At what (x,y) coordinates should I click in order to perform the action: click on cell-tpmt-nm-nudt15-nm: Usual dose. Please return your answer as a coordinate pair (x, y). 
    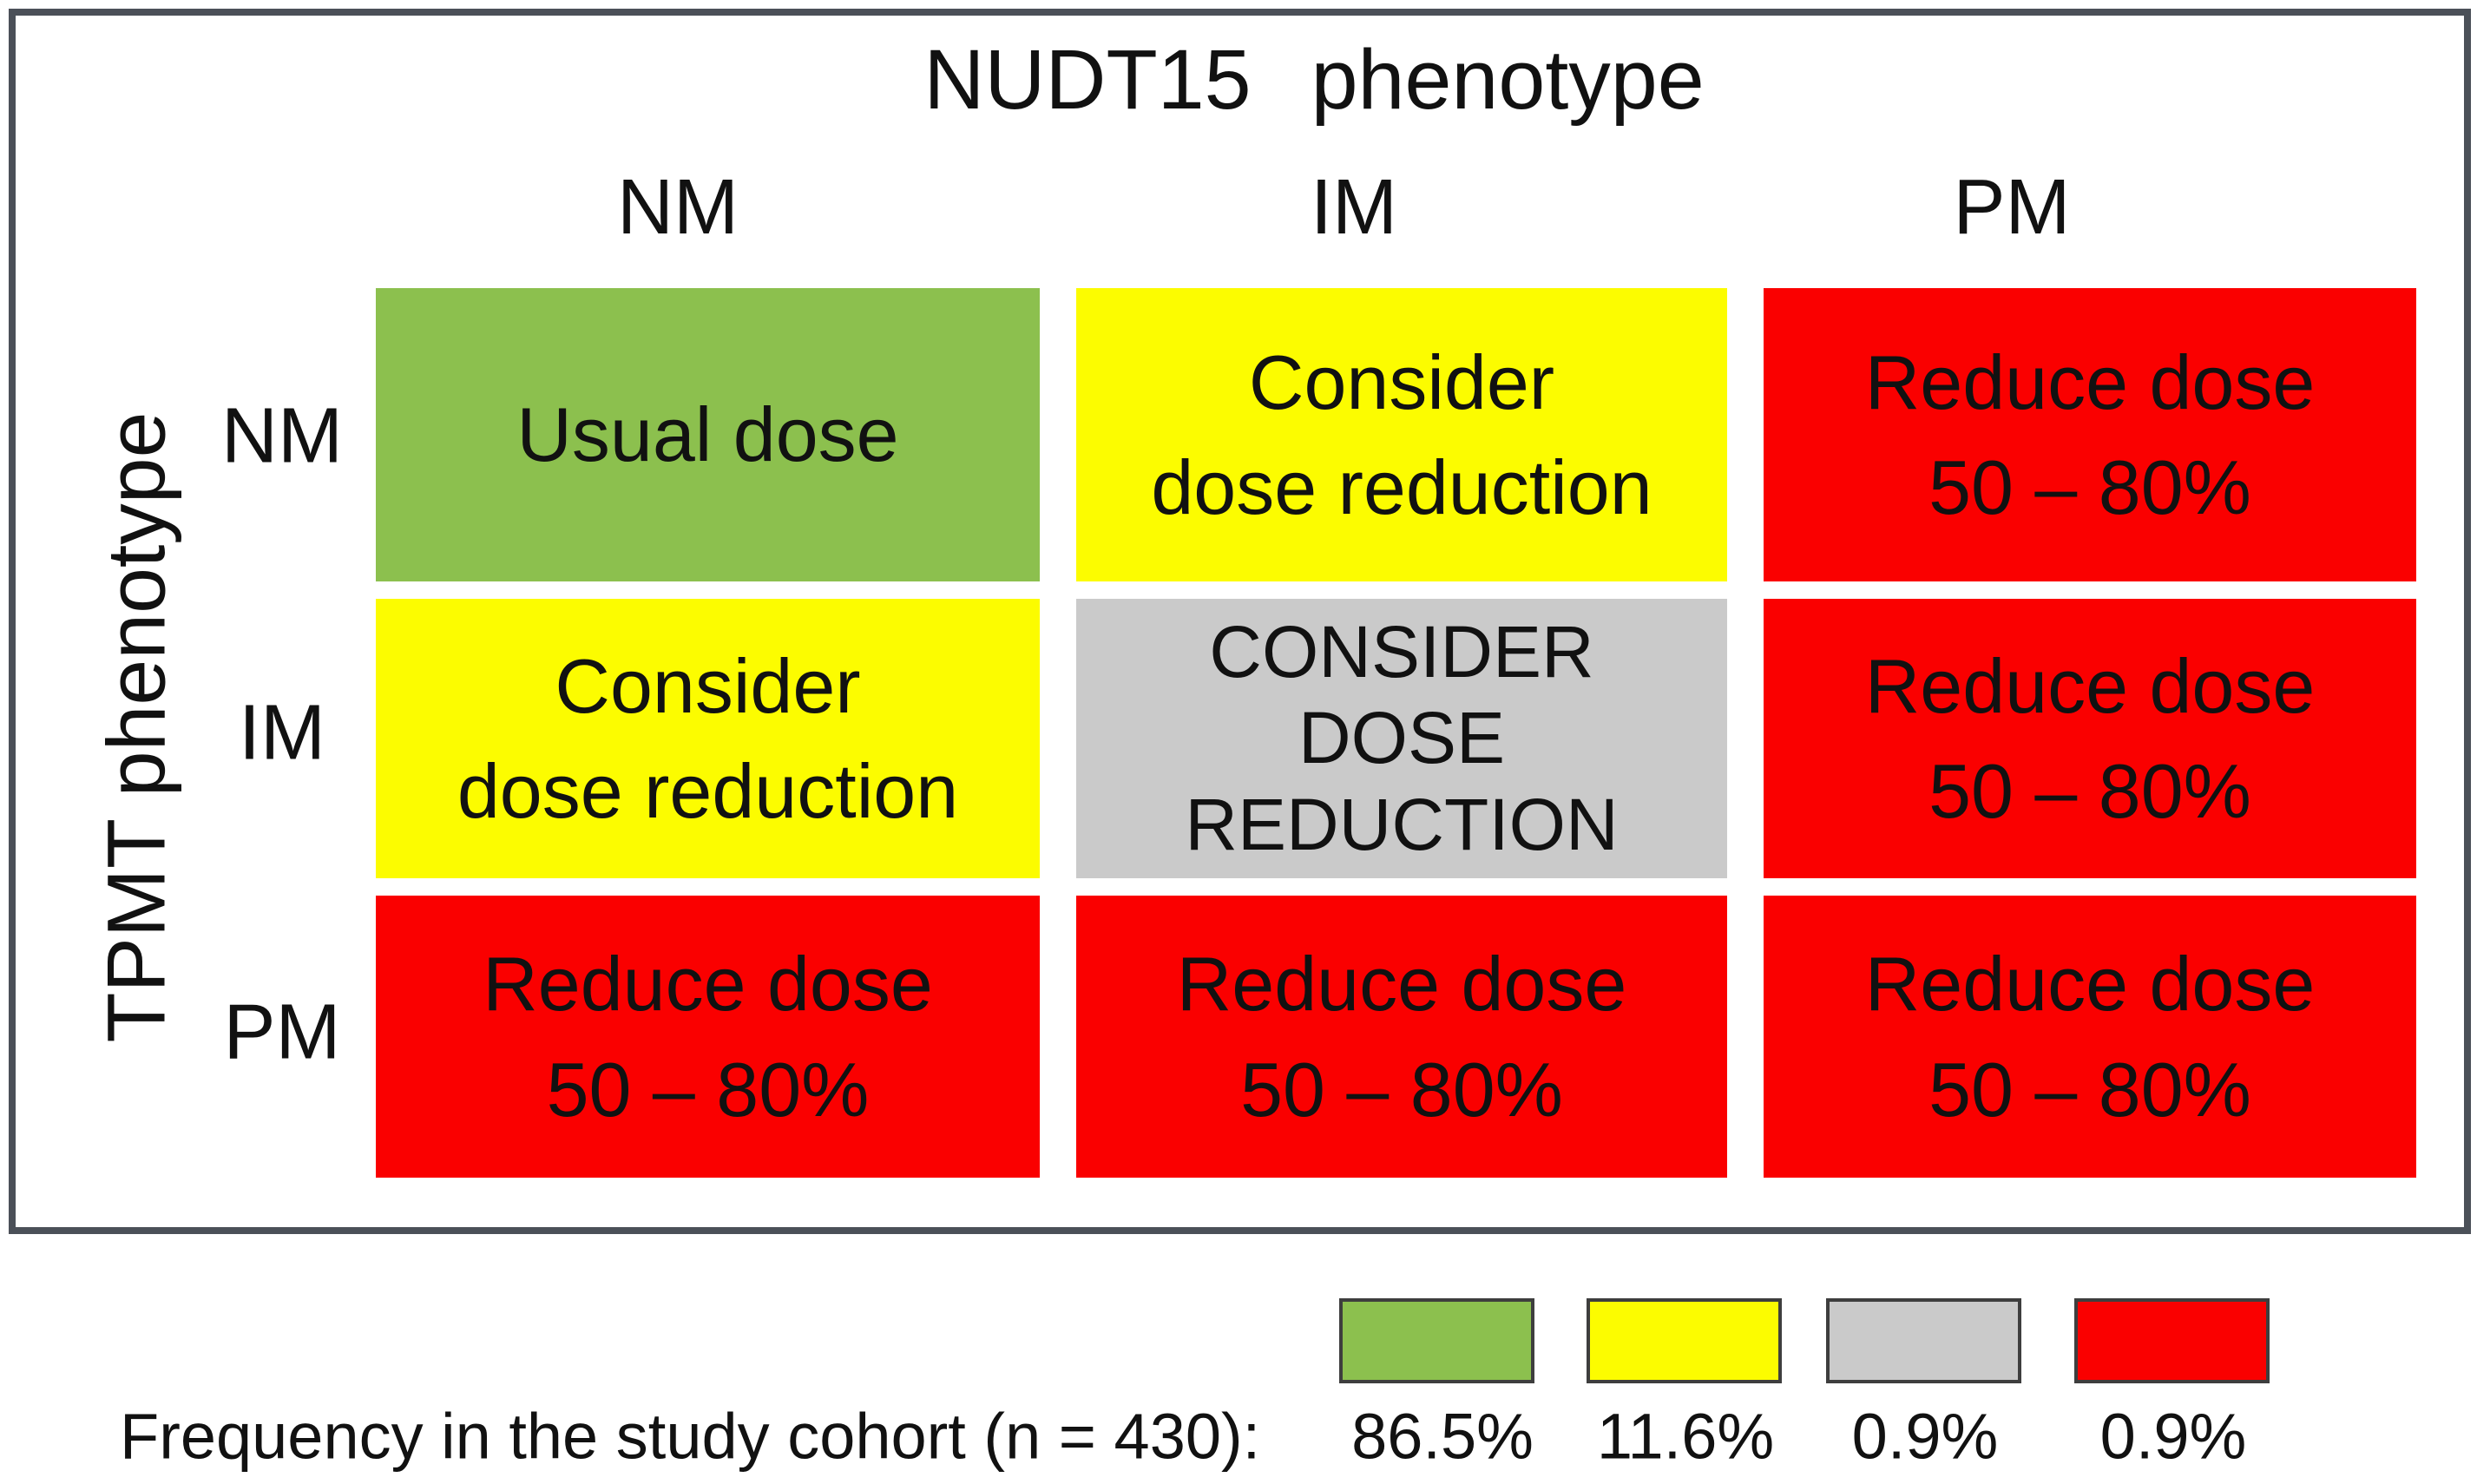
    Looking at the image, I should click on (708, 435).